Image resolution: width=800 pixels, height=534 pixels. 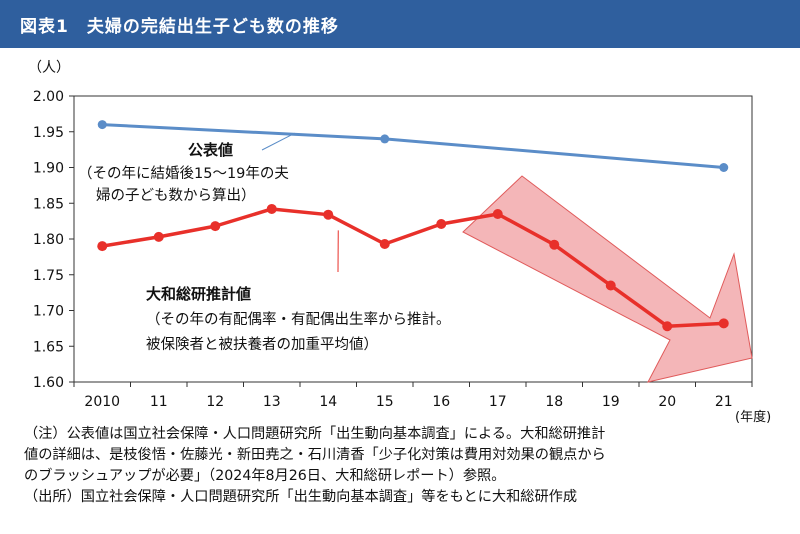 What do you see at coordinates (724, 402) in the screenshot?
I see `x-tick-label: 21` at bounding box center [724, 402].